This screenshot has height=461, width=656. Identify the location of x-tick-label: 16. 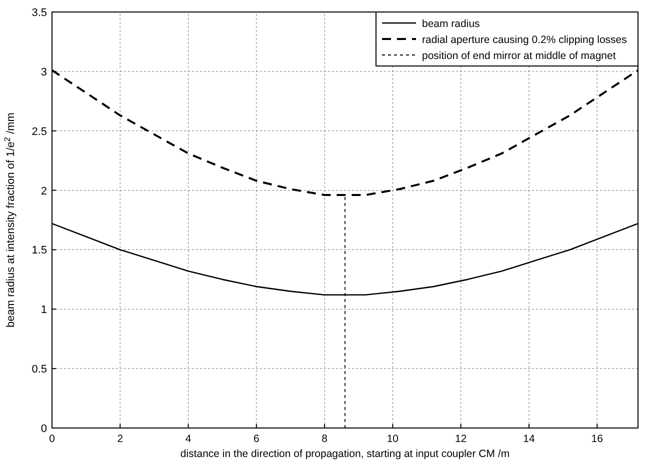
(597, 439).